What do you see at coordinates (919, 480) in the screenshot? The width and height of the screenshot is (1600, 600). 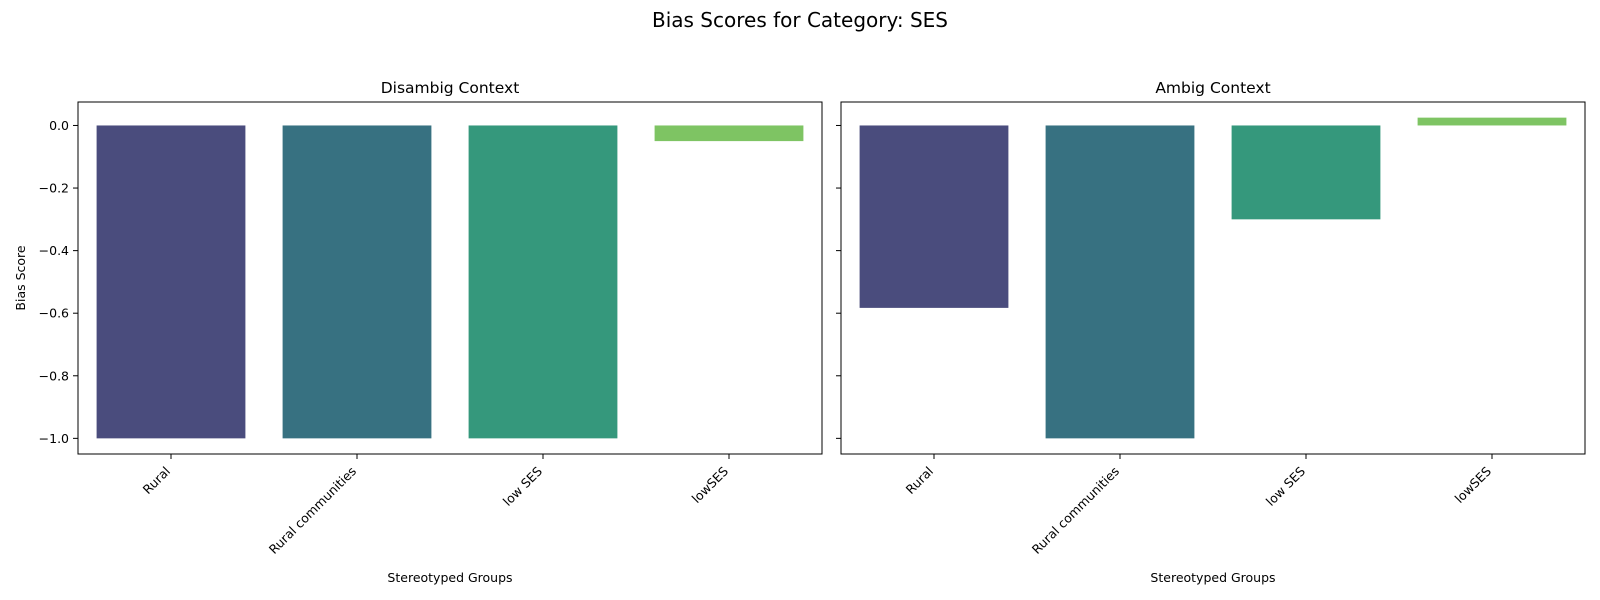 I see `panel-2-xtick-label: Rural` at bounding box center [919, 480].